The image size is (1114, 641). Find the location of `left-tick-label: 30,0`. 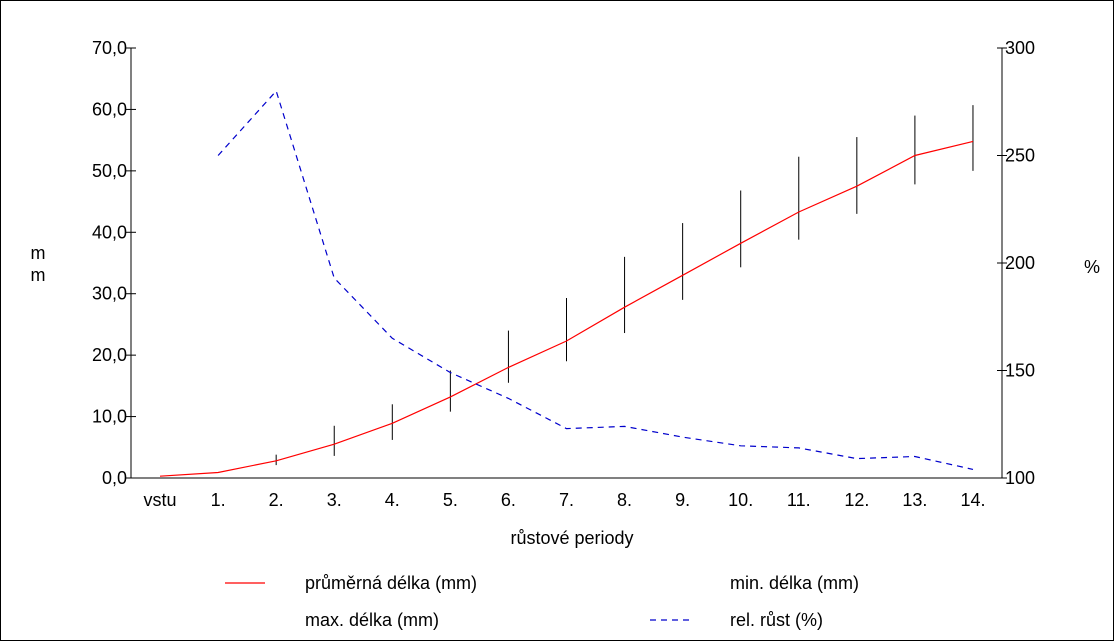

left-tick-label: 30,0 is located at coordinates (109, 294).